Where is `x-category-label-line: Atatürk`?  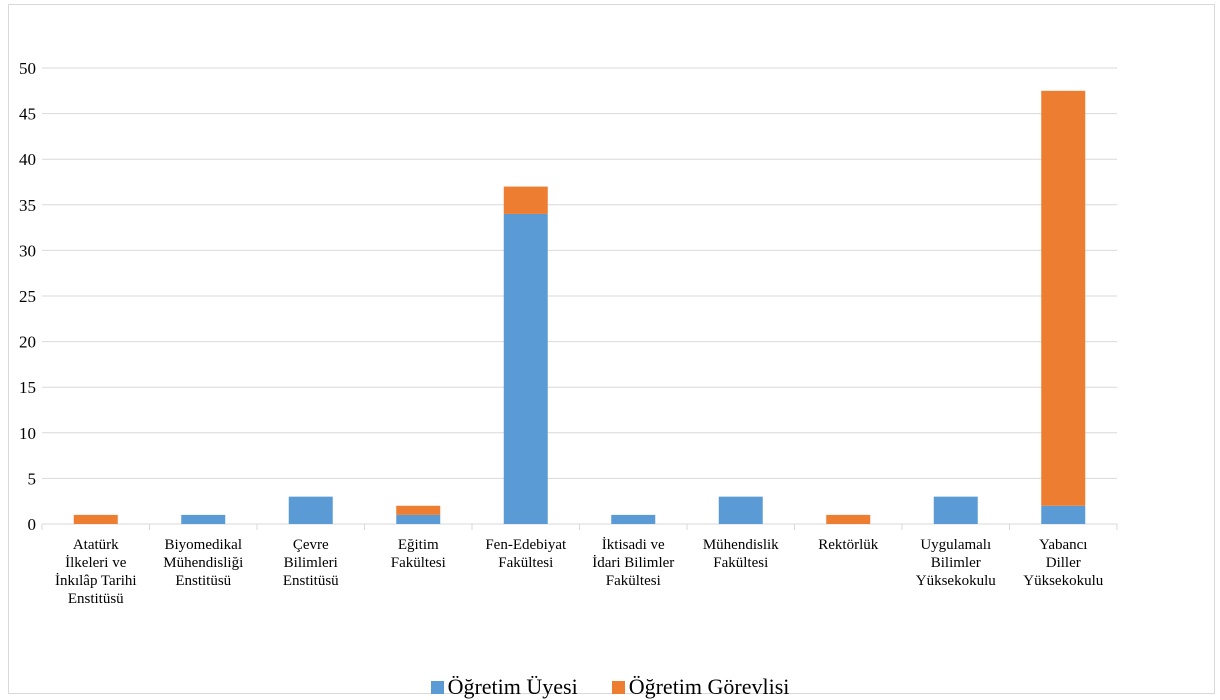 x-category-label-line: Atatürk is located at coordinates (96, 545).